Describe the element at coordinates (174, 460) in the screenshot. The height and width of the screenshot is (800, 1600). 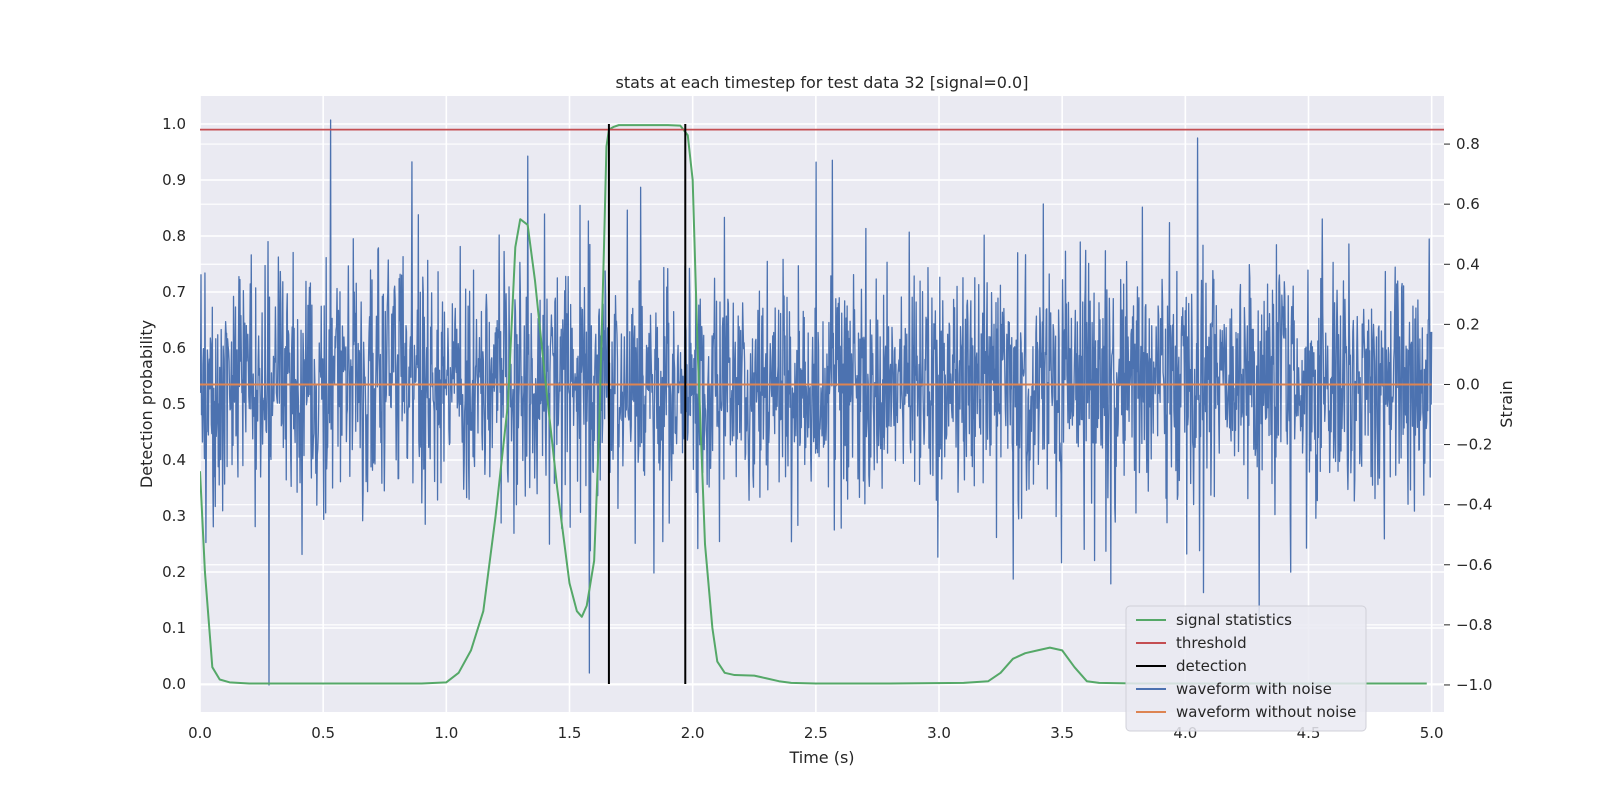
I see `y-left-tick-label: 0.4` at that location.